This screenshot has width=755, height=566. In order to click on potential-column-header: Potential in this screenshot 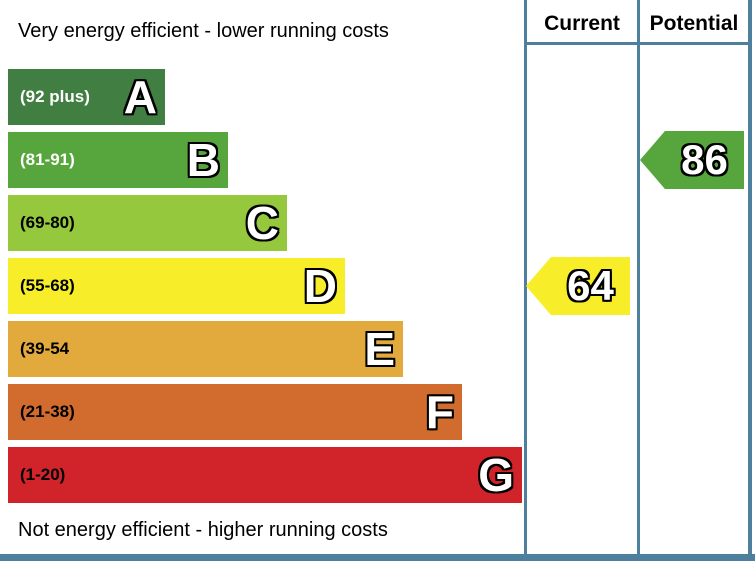, I will do `click(694, 23)`.